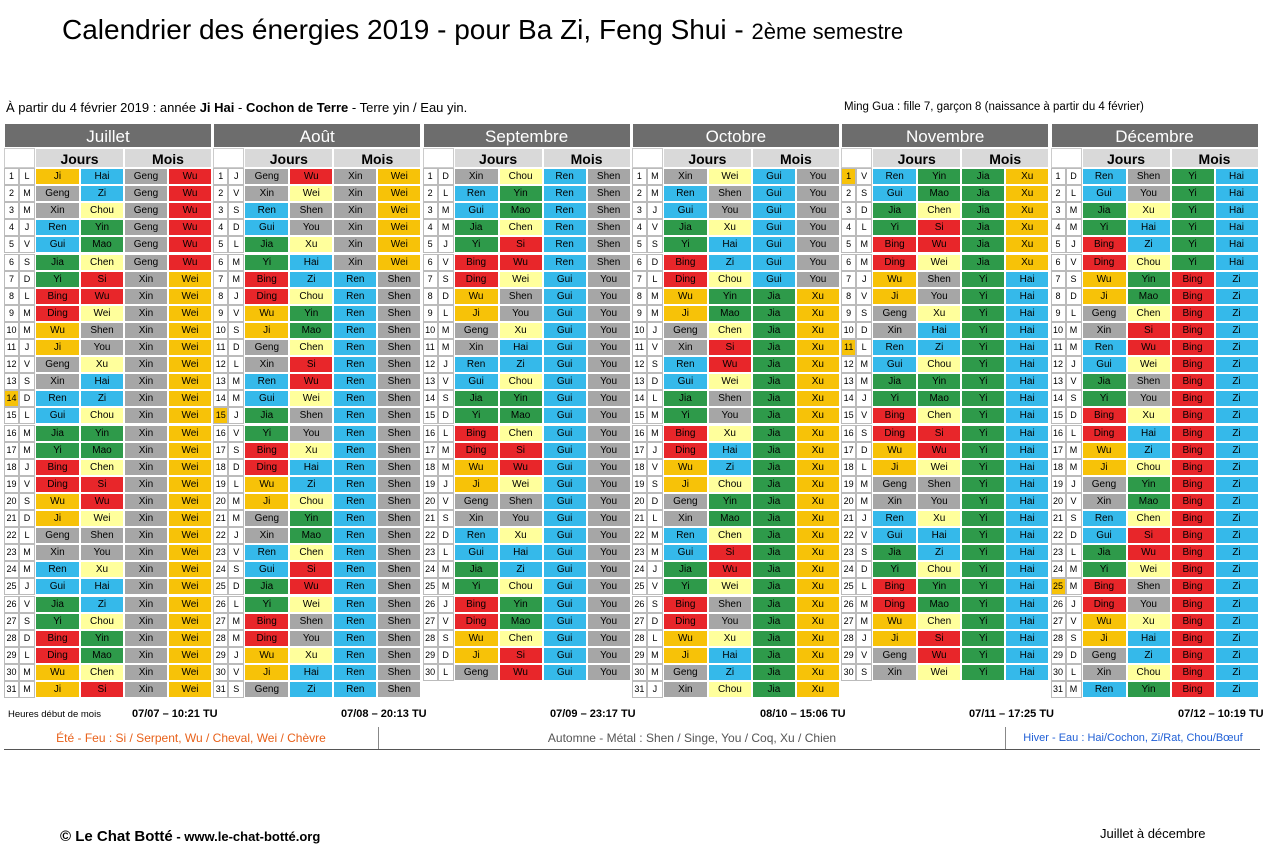 This screenshot has width=1266, height=855. Describe the element at coordinates (817, 313) in the screenshot. I see `month-branch: Xu` at that location.